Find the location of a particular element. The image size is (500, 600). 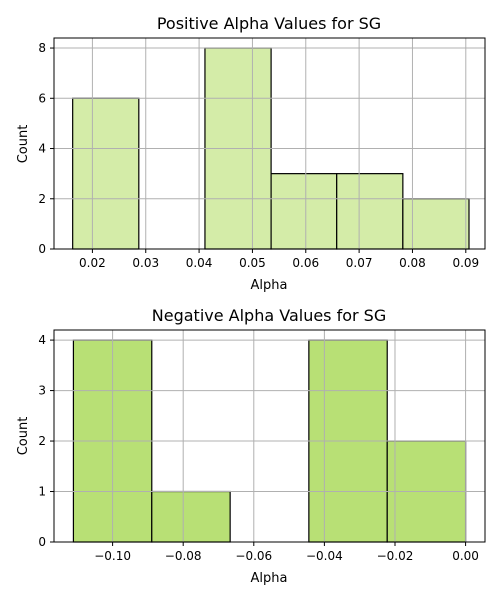

chart-title: Negative Alpha Values for SG is located at coordinates (269, 315).